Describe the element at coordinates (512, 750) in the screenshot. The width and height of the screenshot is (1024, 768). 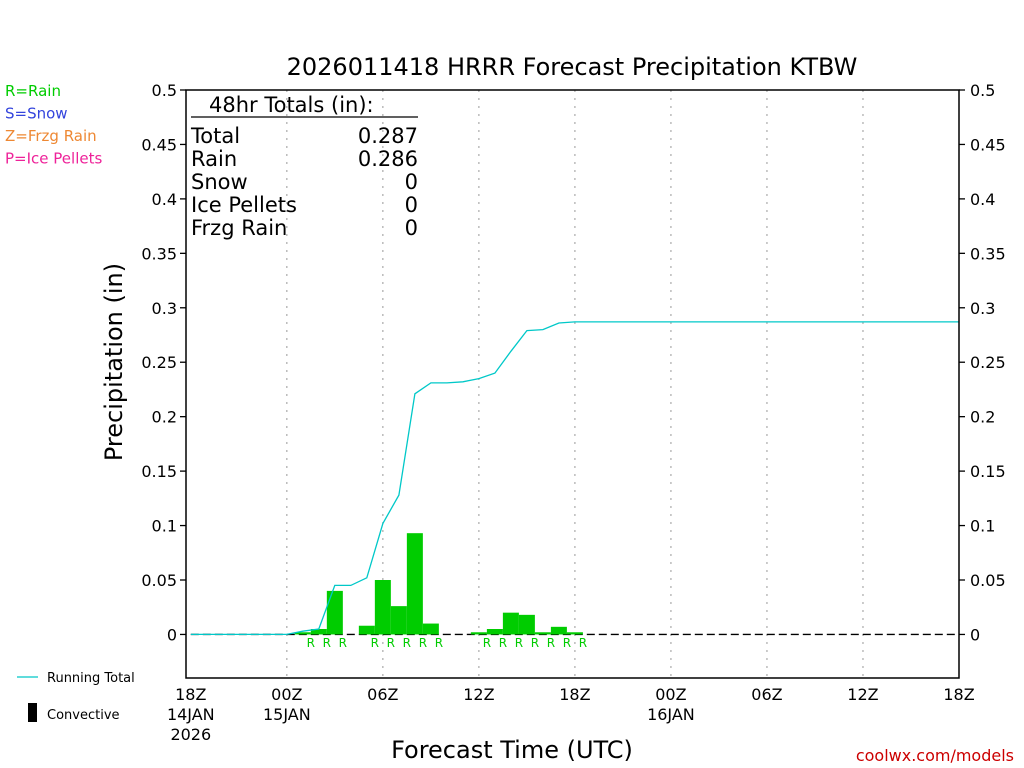
I see `x-axis-label: Forecast Time (UTC)` at that location.